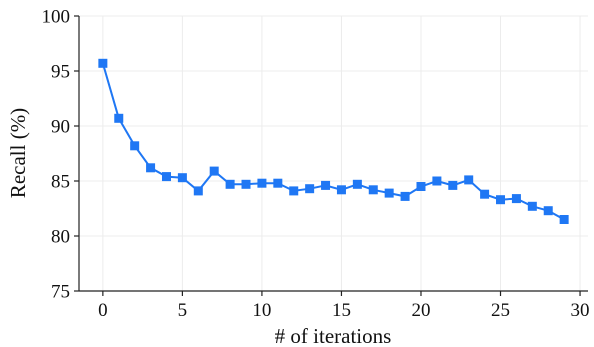  What do you see at coordinates (420, 310) in the screenshot?
I see `x-tick-label: 20` at bounding box center [420, 310].